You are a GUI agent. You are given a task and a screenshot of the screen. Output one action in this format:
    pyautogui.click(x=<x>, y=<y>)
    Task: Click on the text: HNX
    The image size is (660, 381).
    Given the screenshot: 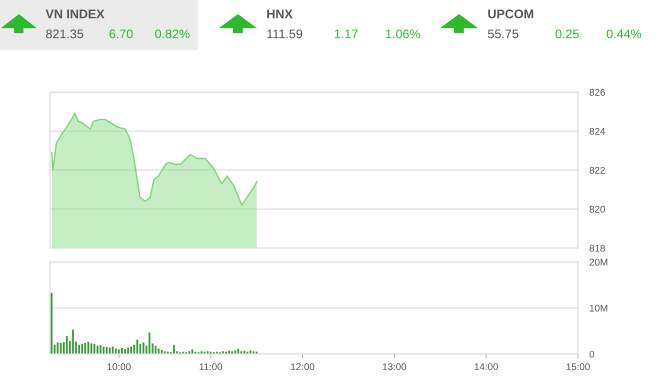 What is the action you would take?
    pyautogui.click(x=280, y=14)
    